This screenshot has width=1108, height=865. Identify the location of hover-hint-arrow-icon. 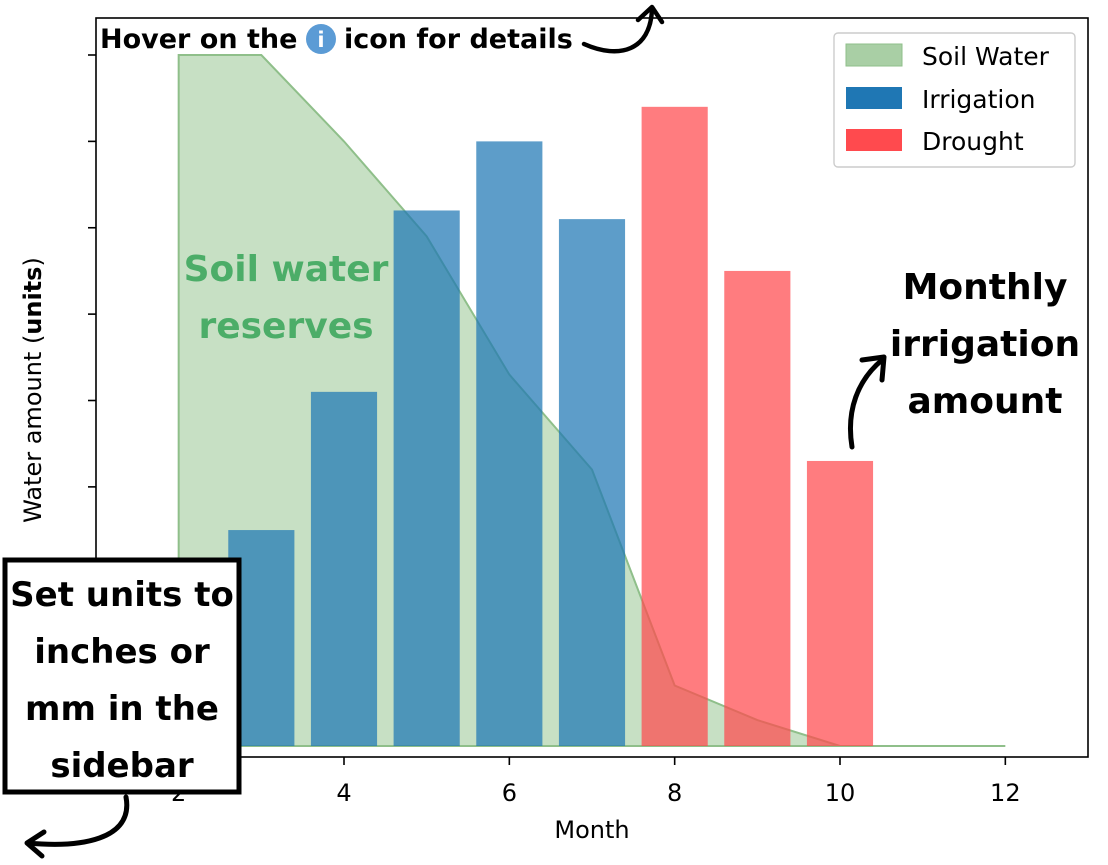
(618, 30).